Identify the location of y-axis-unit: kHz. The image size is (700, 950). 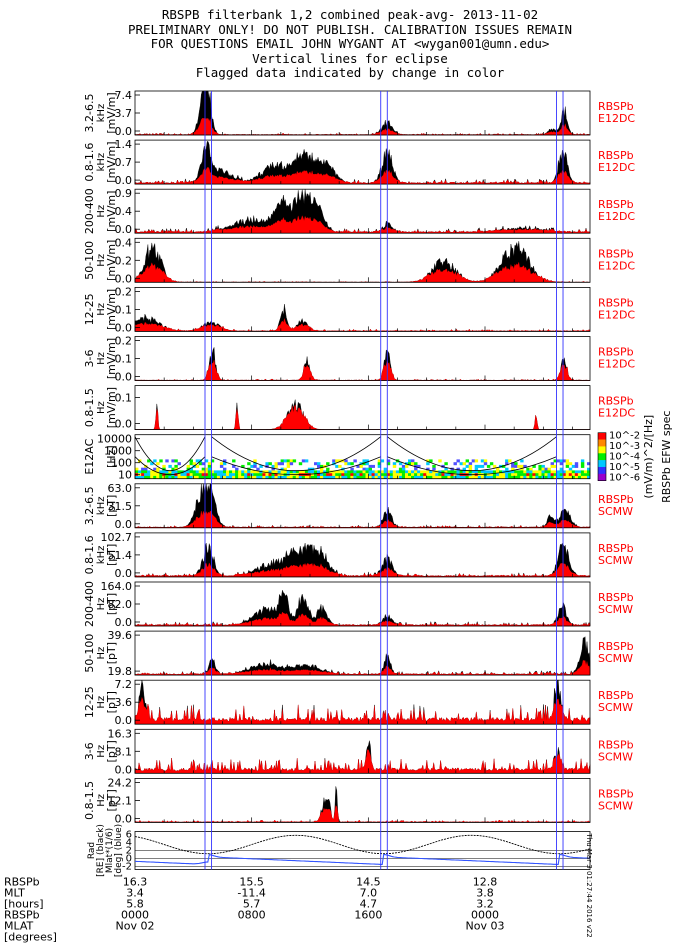
(101, 506).